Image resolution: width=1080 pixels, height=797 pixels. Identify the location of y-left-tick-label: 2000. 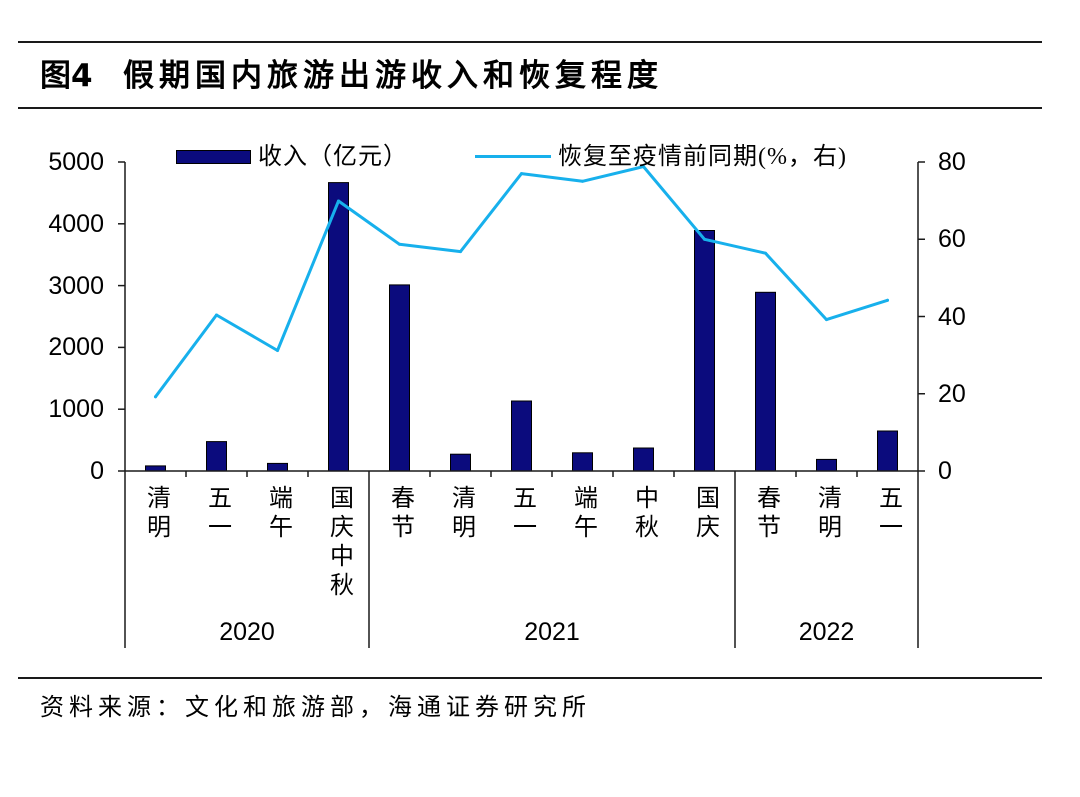
(76, 347).